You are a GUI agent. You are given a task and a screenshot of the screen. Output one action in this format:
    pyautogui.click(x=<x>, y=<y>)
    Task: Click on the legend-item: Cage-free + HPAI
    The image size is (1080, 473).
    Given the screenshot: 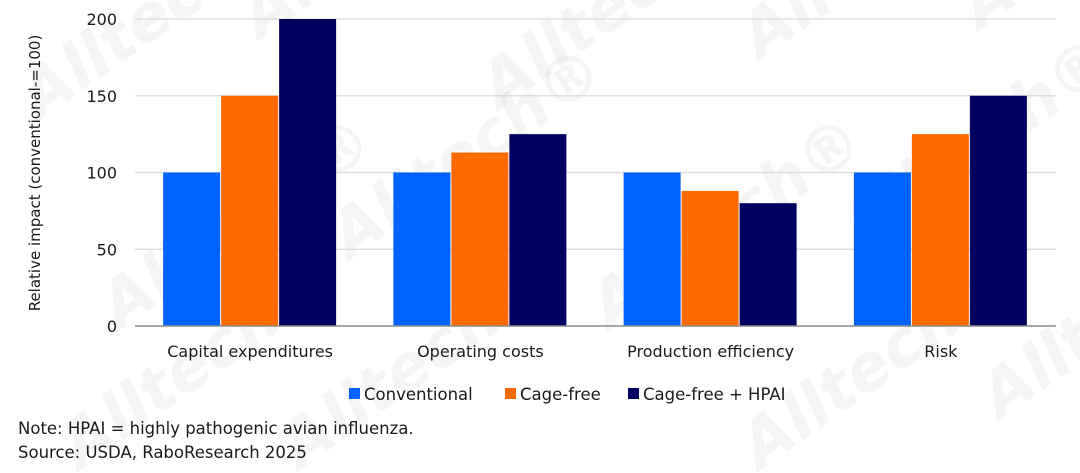 What is the action you would take?
    pyautogui.click(x=707, y=394)
    